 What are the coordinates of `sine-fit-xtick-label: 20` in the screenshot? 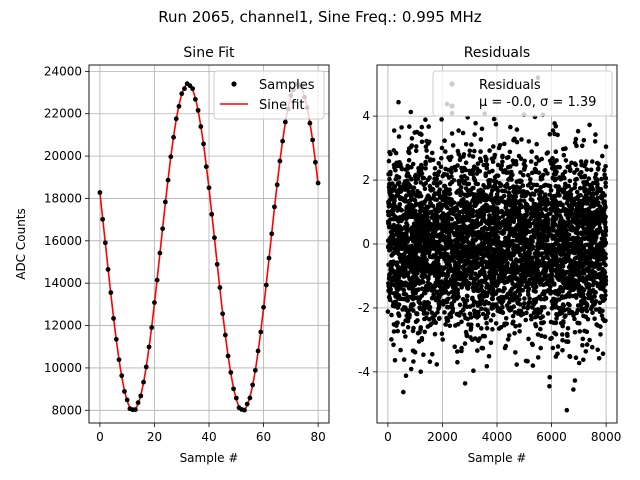 It's located at (154, 437).